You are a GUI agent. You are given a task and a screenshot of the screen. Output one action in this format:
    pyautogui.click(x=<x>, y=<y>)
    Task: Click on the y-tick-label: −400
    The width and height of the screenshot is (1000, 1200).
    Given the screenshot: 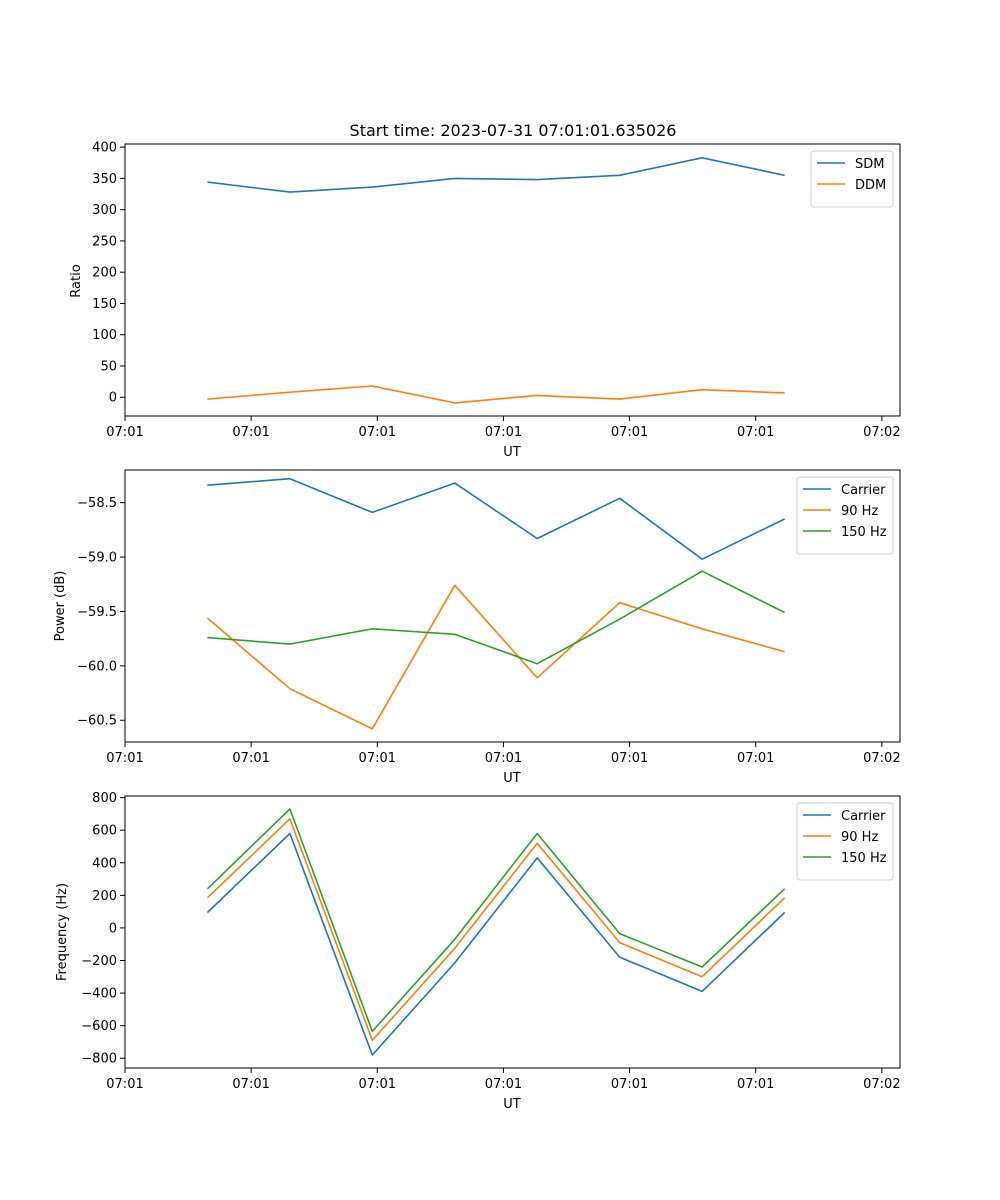 What is the action you would take?
    pyautogui.click(x=99, y=994)
    